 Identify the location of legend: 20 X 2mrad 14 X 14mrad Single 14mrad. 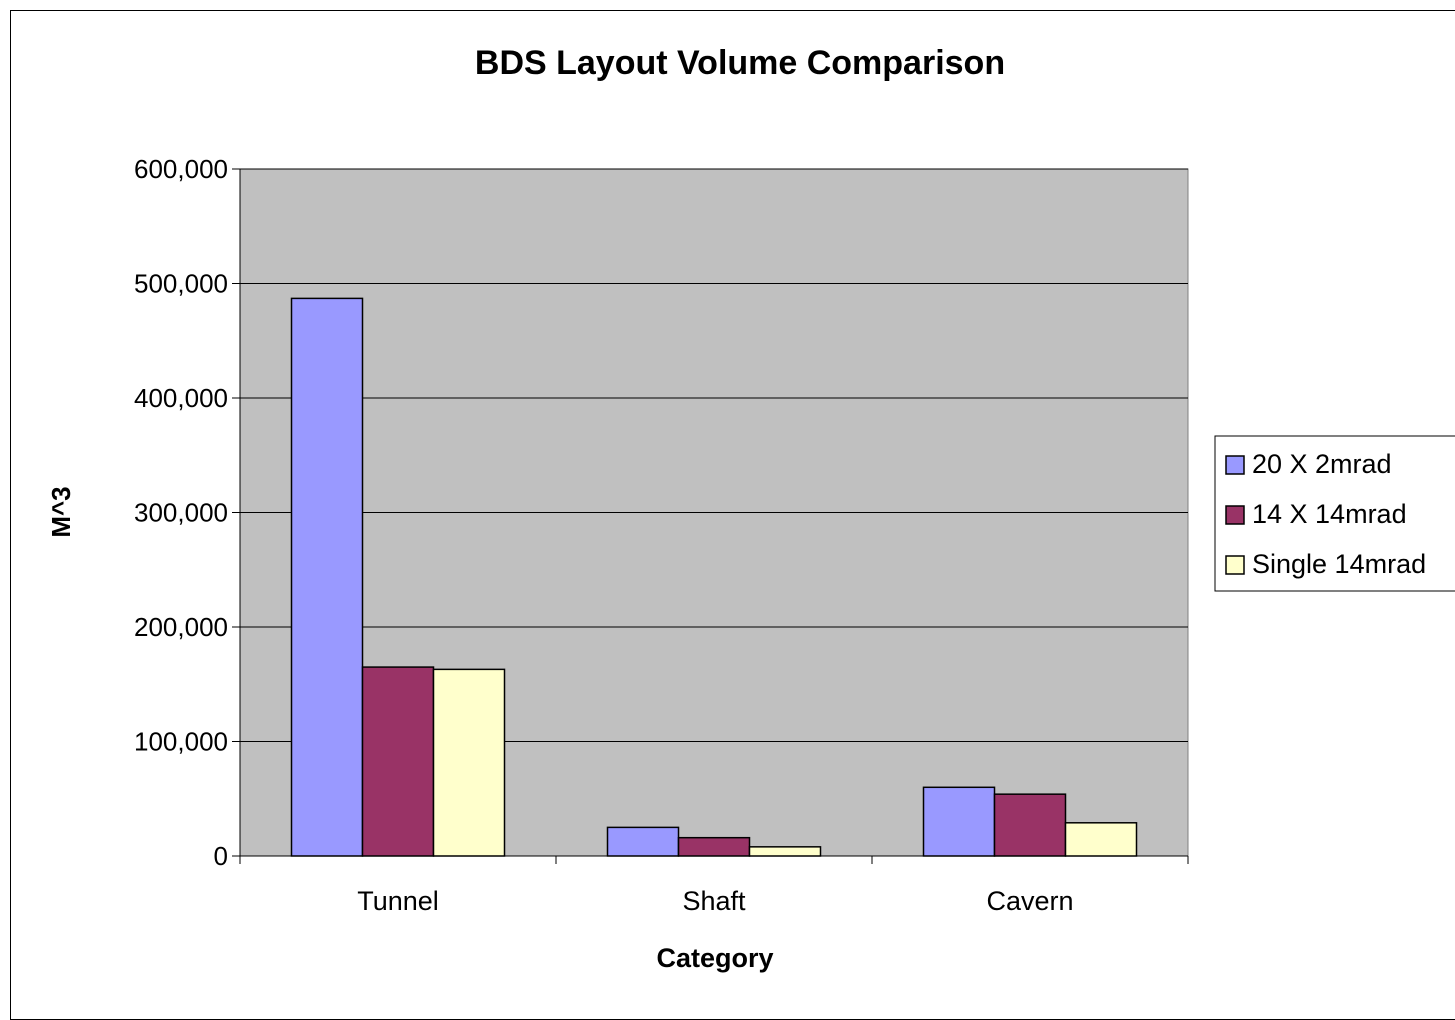
(1334, 513).